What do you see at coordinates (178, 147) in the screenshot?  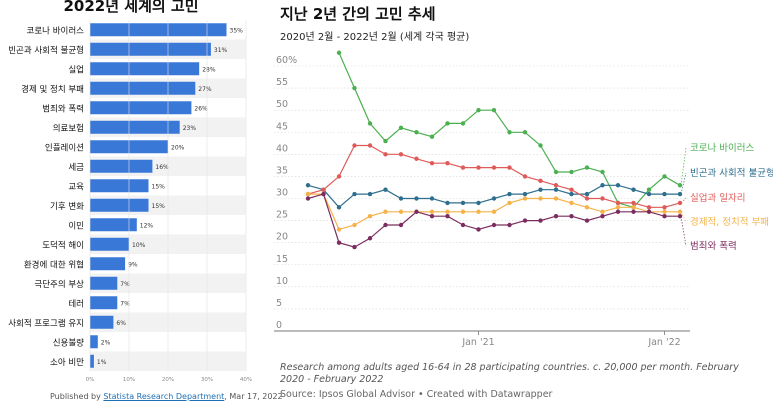 I see `bar-value-label: 20%` at bounding box center [178, 147].